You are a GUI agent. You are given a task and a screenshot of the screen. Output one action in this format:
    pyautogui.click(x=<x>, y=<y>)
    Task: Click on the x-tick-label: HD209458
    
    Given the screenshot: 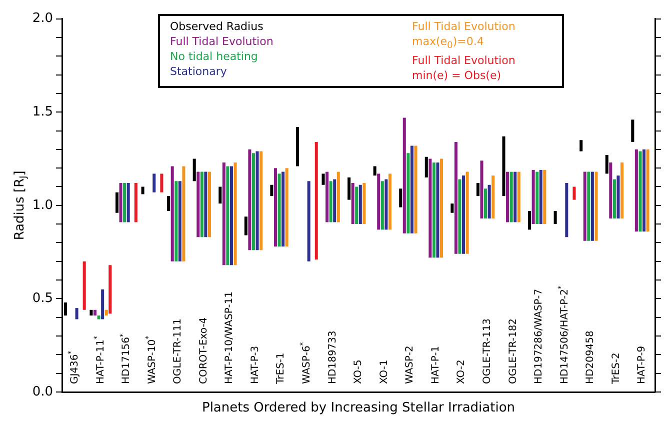 What is the action you would take?
    pyautogui.click(x=590, y=357)
    